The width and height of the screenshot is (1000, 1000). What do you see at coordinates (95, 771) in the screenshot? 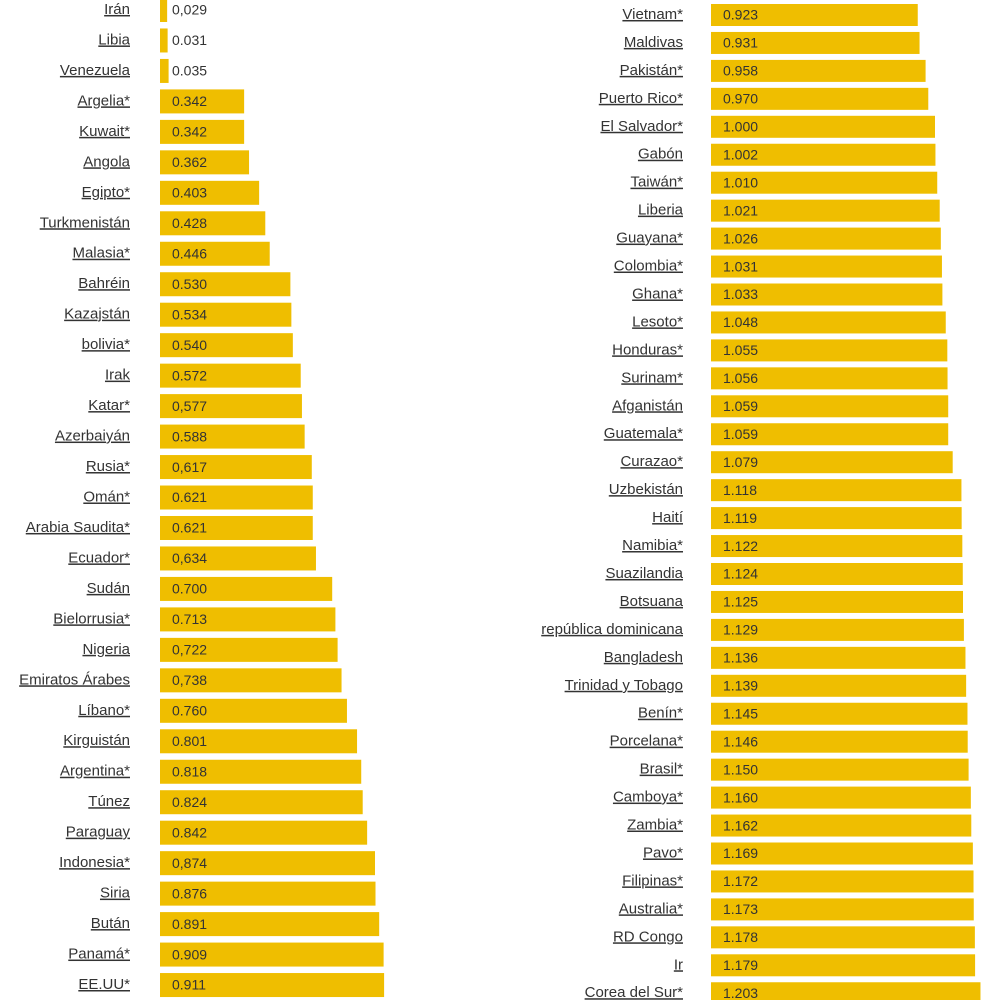
I see `country-link: Argentina*` at bounding box center [95, 771].